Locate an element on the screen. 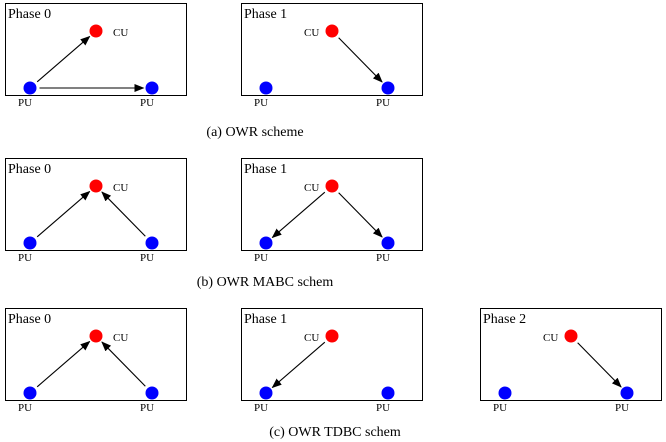  scheme-caption: (b) OWR MABC schem is located at coordinates (265, 282).